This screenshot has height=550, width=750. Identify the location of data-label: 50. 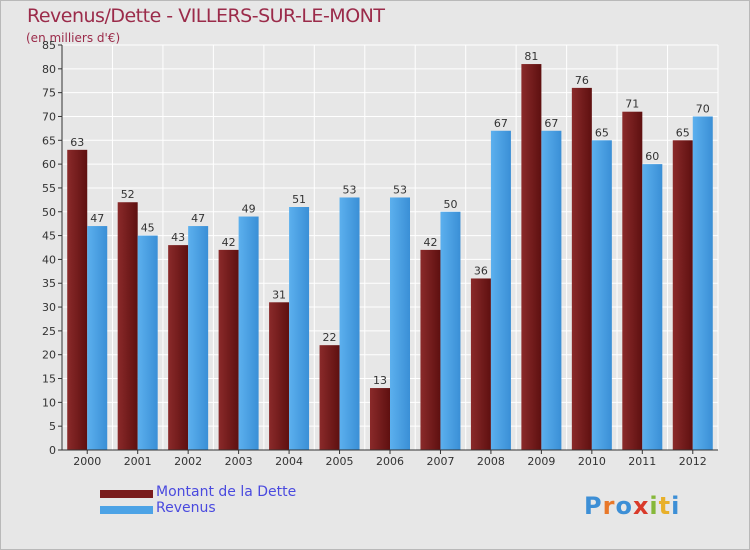
(450, 204).